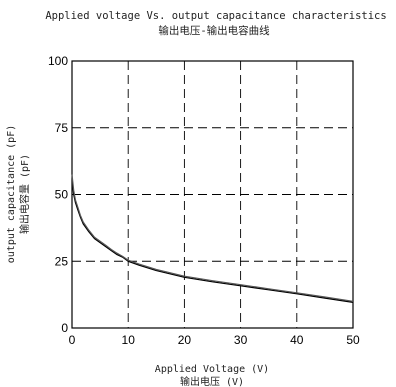 Image resolution: width=396 pixels, height=387 pixels. Describe the element at coordinates (353, 340) in the screenshot. I see `x-tick-label: 50` at that location.